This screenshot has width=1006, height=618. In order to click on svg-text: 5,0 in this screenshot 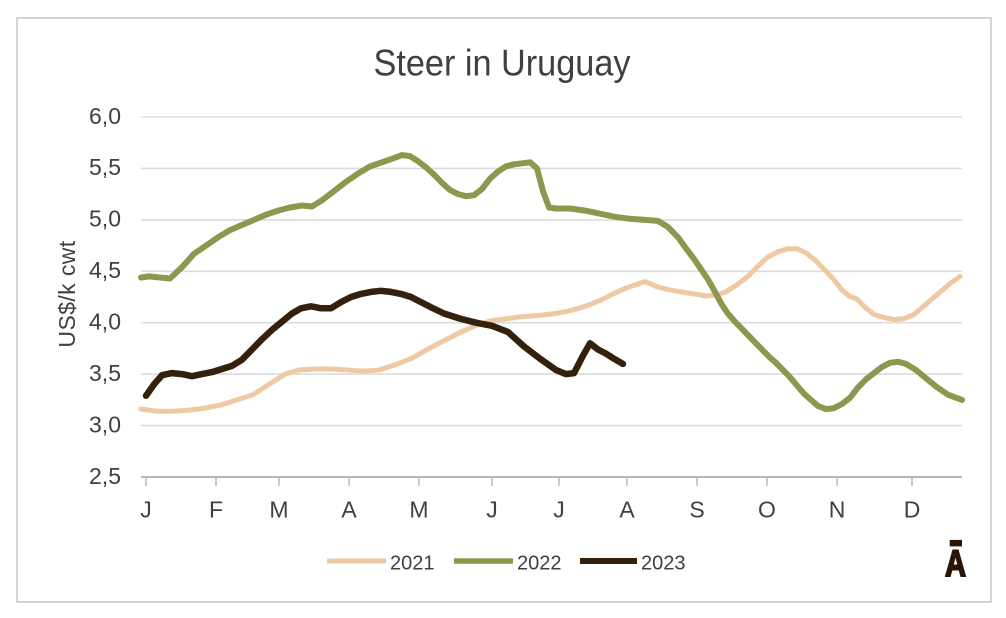, I will do `click(105, 219)`.